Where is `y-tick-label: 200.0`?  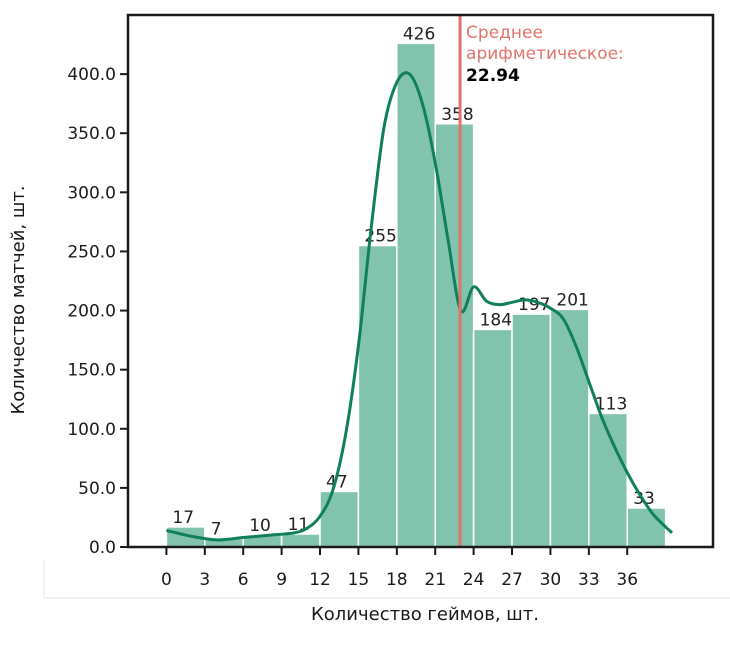
y-tick-label: 200.0 is located at coordinates (91, 312).